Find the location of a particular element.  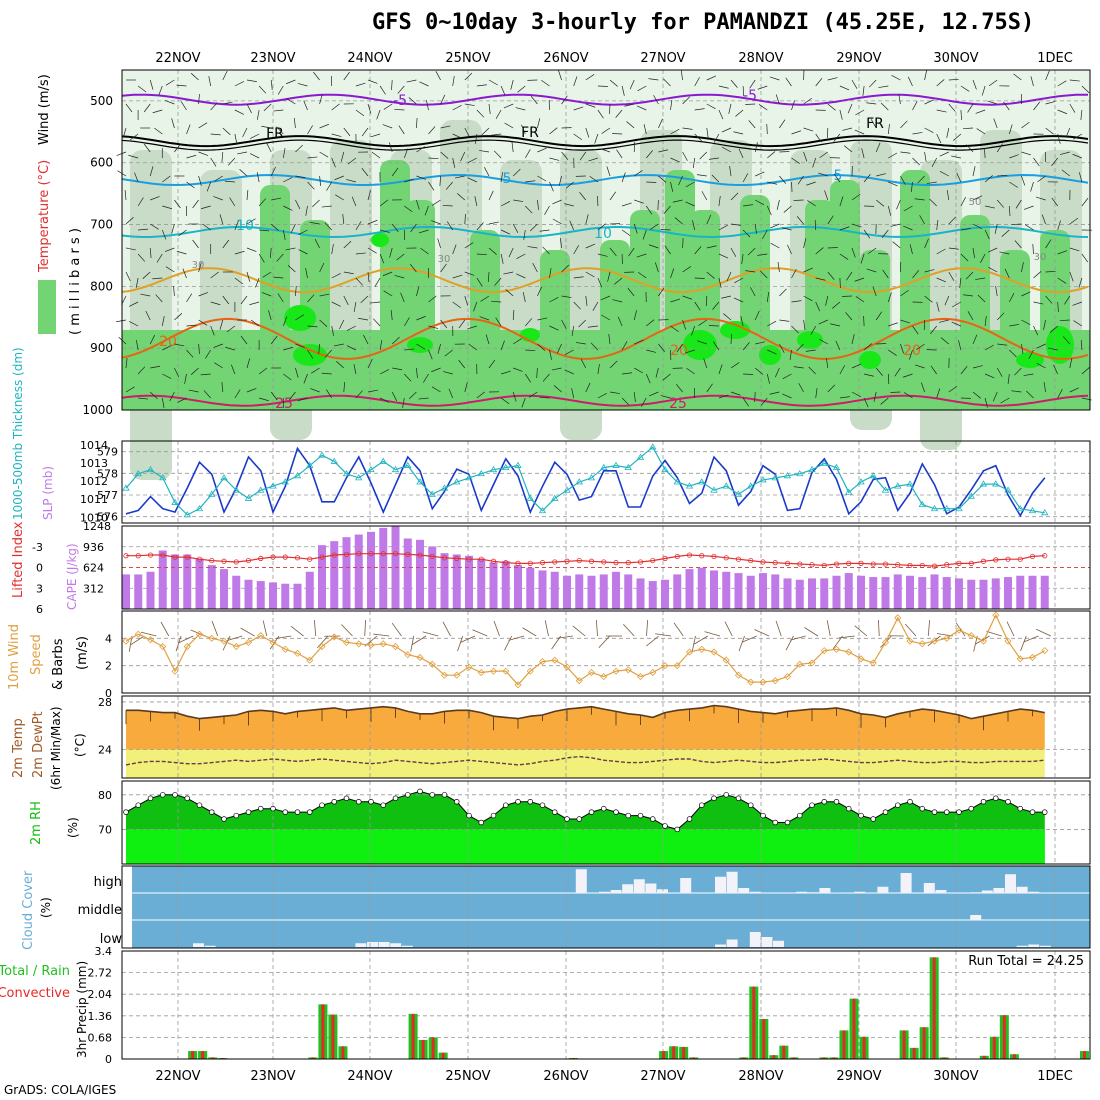

lifted-index-tick-label: -3 is located at coordinates (37, 547).